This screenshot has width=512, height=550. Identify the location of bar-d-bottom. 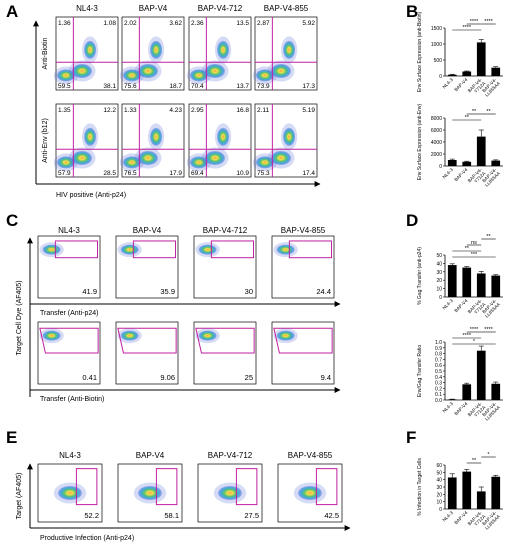
(452, 399).